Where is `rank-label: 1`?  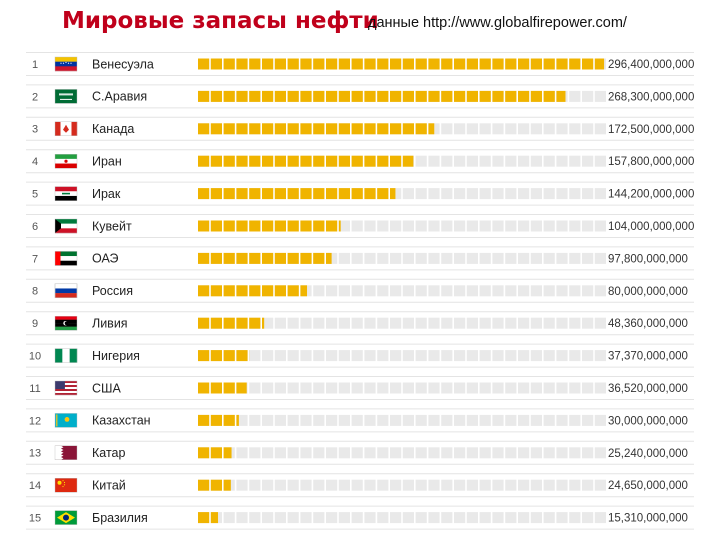
rank-label: 1 is located at coordinates (35, 65).